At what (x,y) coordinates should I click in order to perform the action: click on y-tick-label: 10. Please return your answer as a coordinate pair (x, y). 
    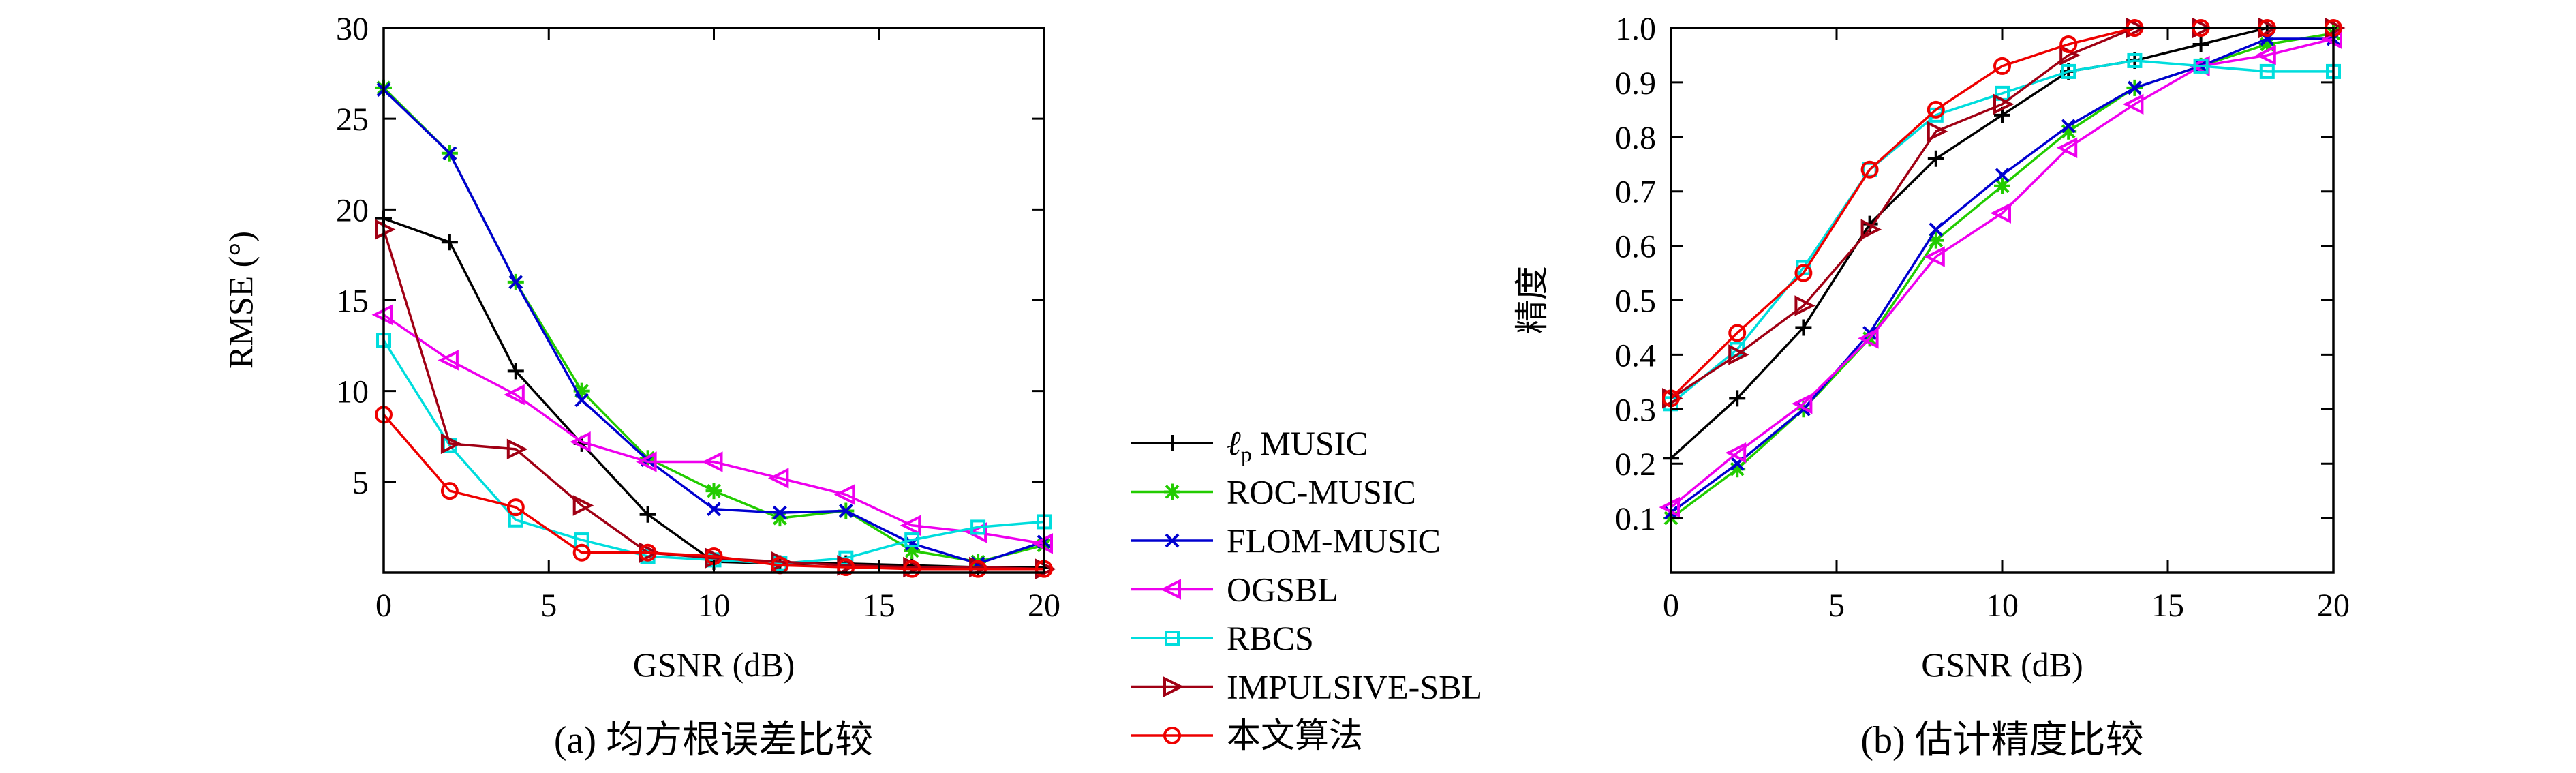
    Looking at the image, I should click on (352, 392).